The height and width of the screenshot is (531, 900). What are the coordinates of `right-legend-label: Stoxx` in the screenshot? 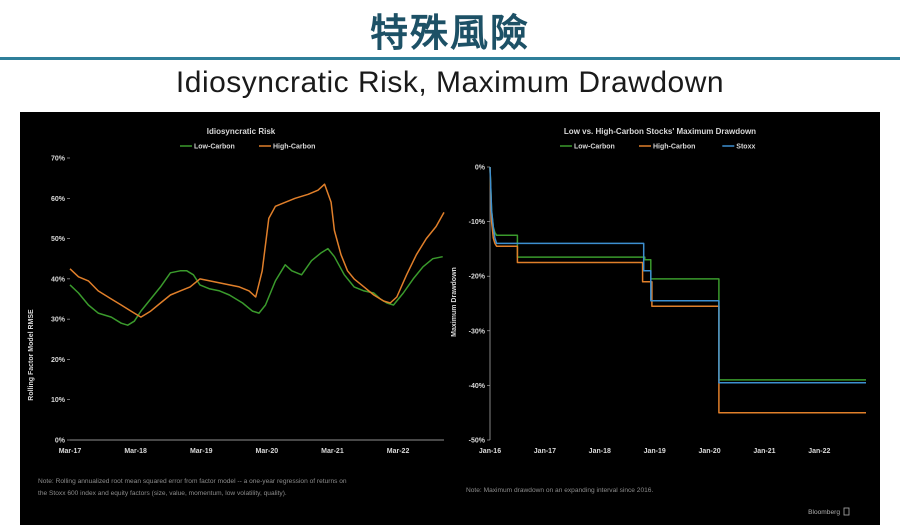 It's located at (745, 147).